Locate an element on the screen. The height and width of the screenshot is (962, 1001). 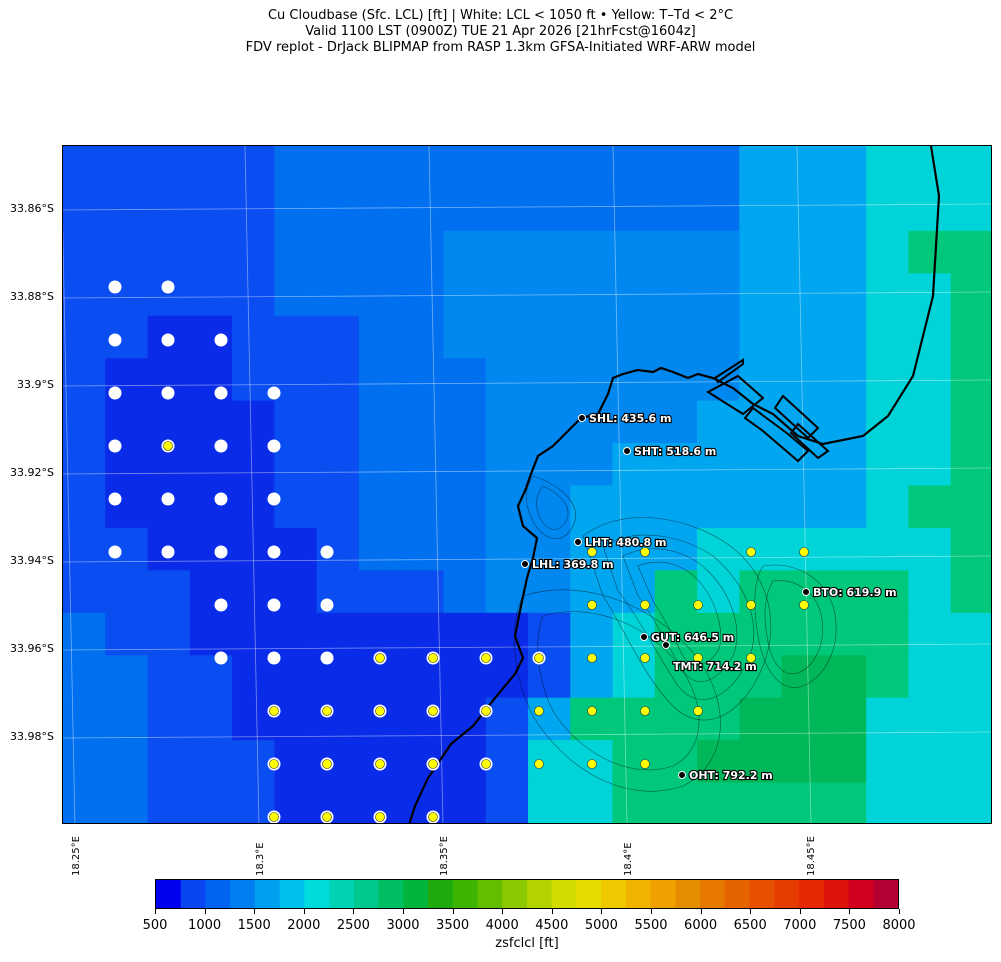
station-dot is located at coordinates (627, 451).